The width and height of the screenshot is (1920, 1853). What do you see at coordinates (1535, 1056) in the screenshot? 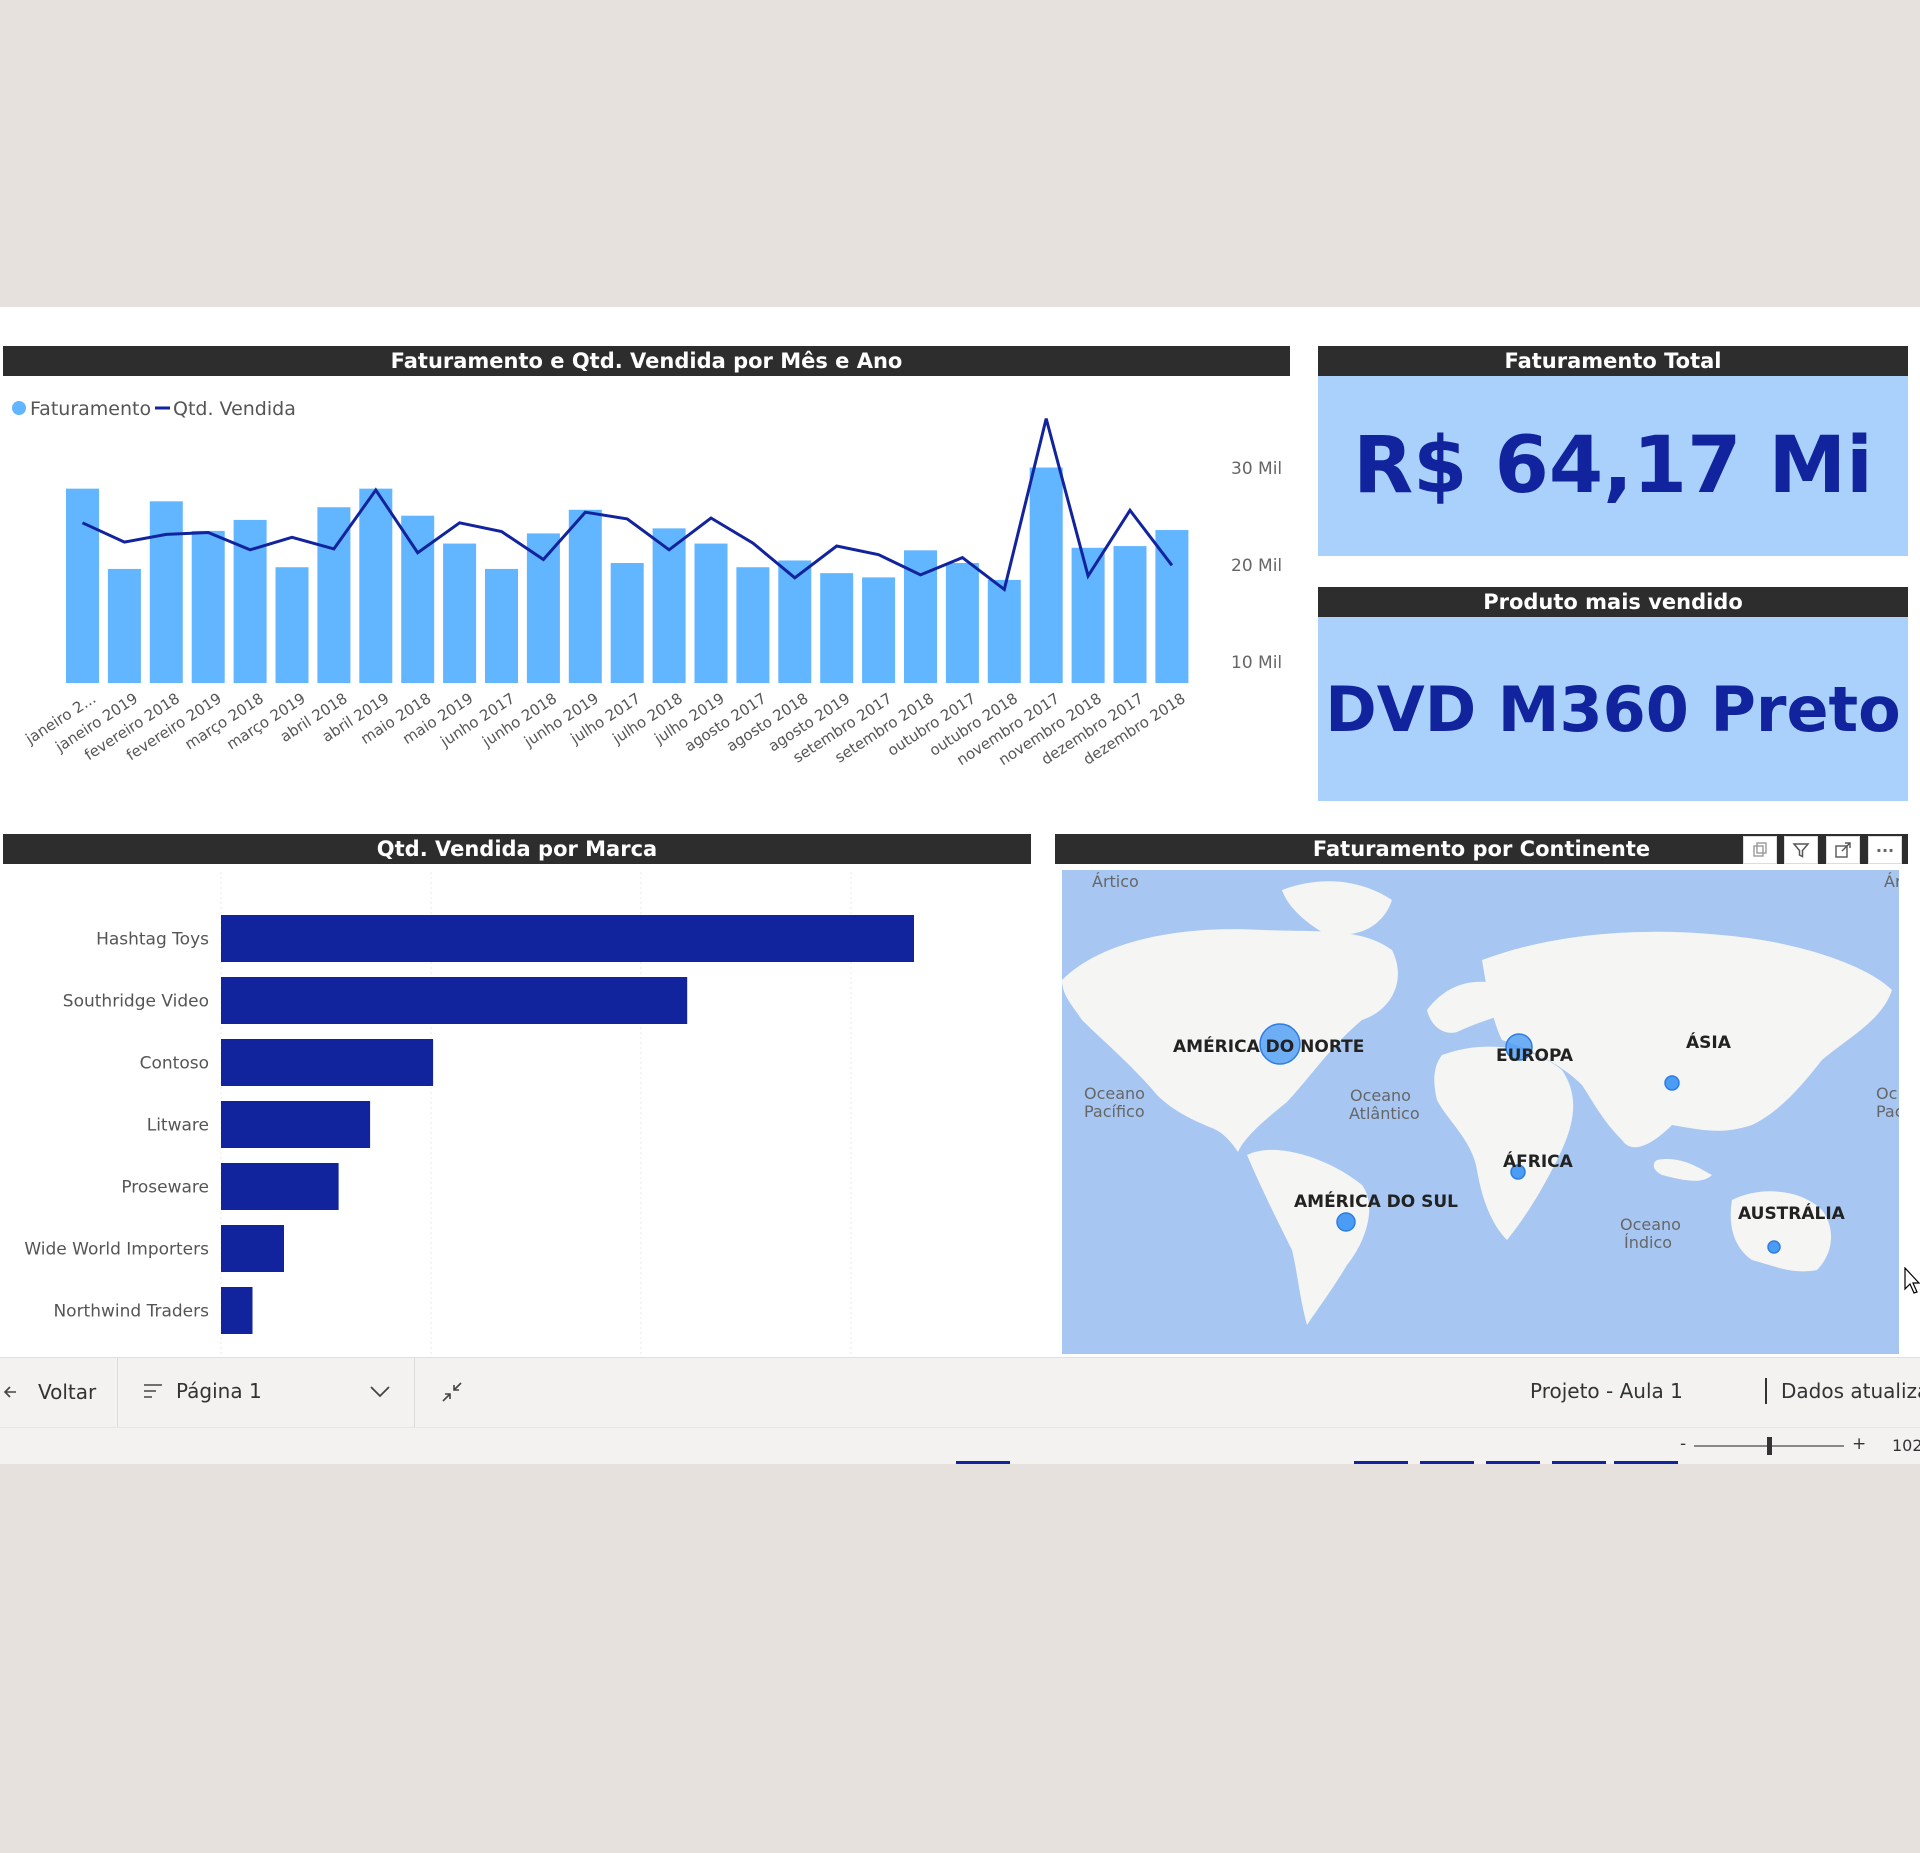
I see `label-europe: EUROPA` at bounding box center [1535, 1056].